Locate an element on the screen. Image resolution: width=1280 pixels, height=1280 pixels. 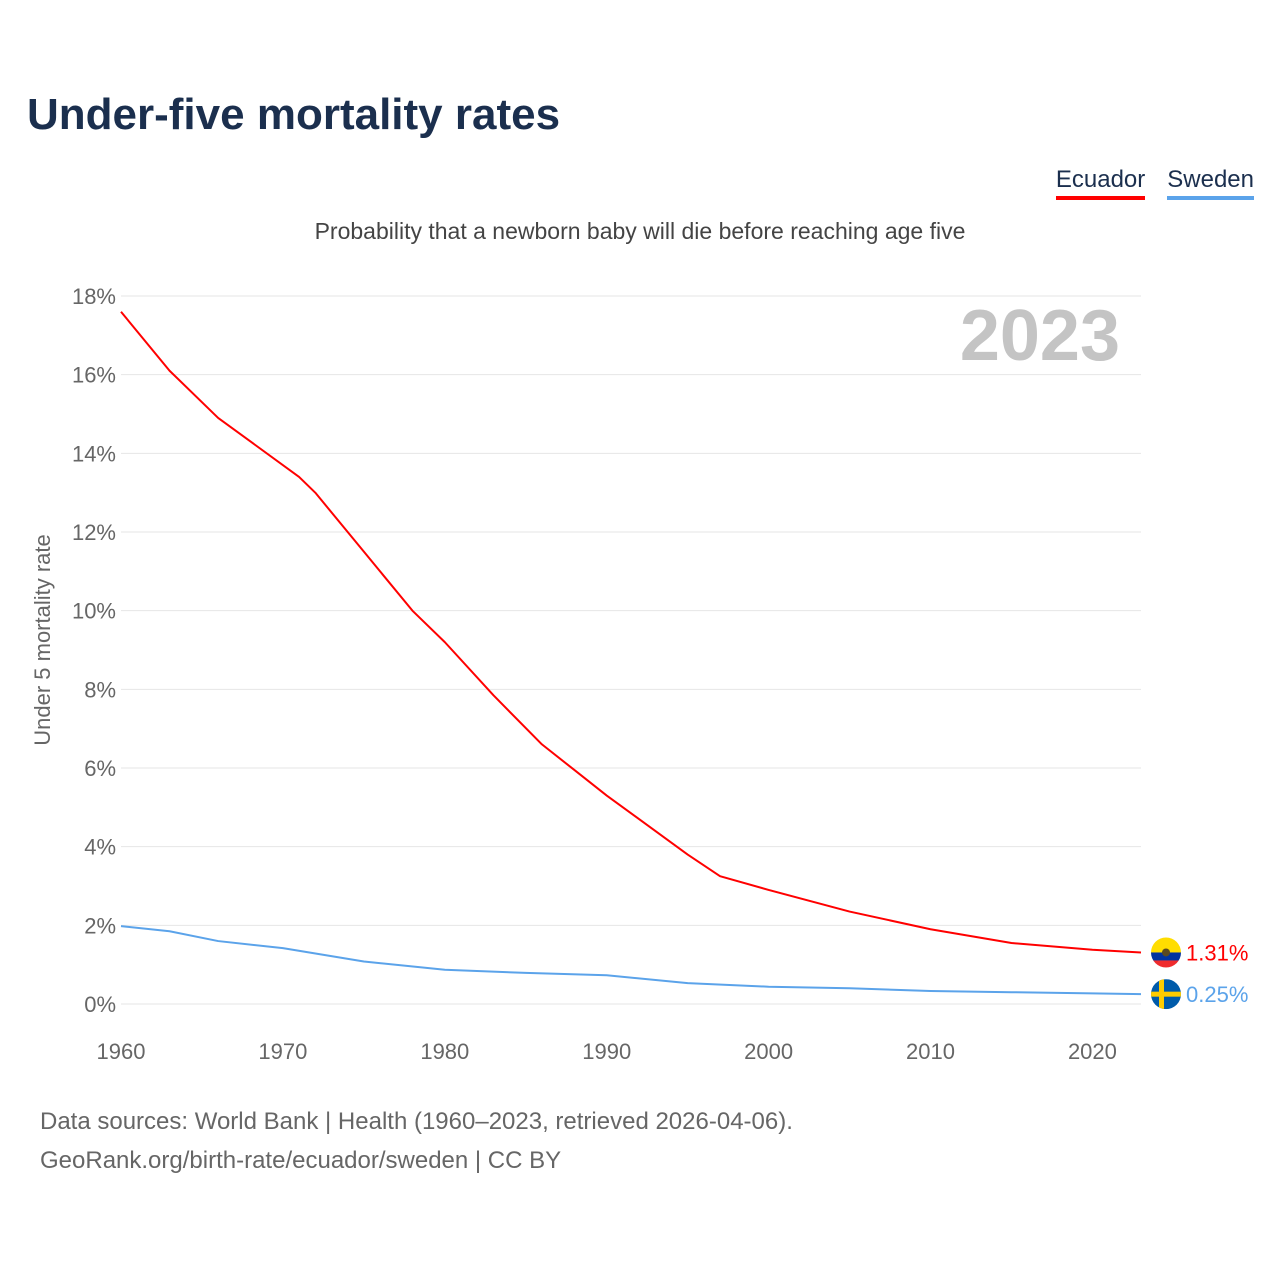
x-tick-label: 2020 is located at coordinates (1092, 1051).